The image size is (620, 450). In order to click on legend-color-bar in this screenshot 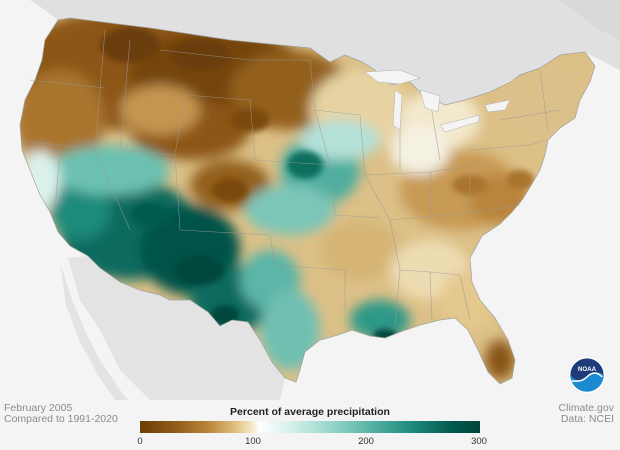, I will do `click(310, 427)`.